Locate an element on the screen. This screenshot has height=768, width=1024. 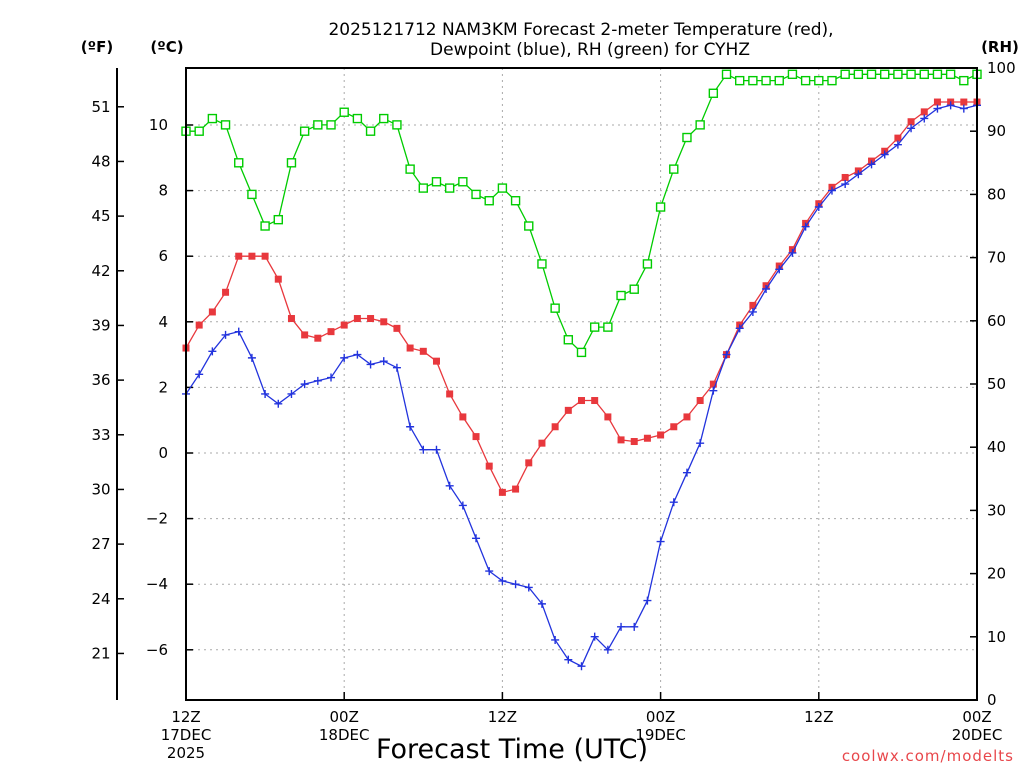
fahrenheit-tick-label: 45 is located at coordinates (100, 216).